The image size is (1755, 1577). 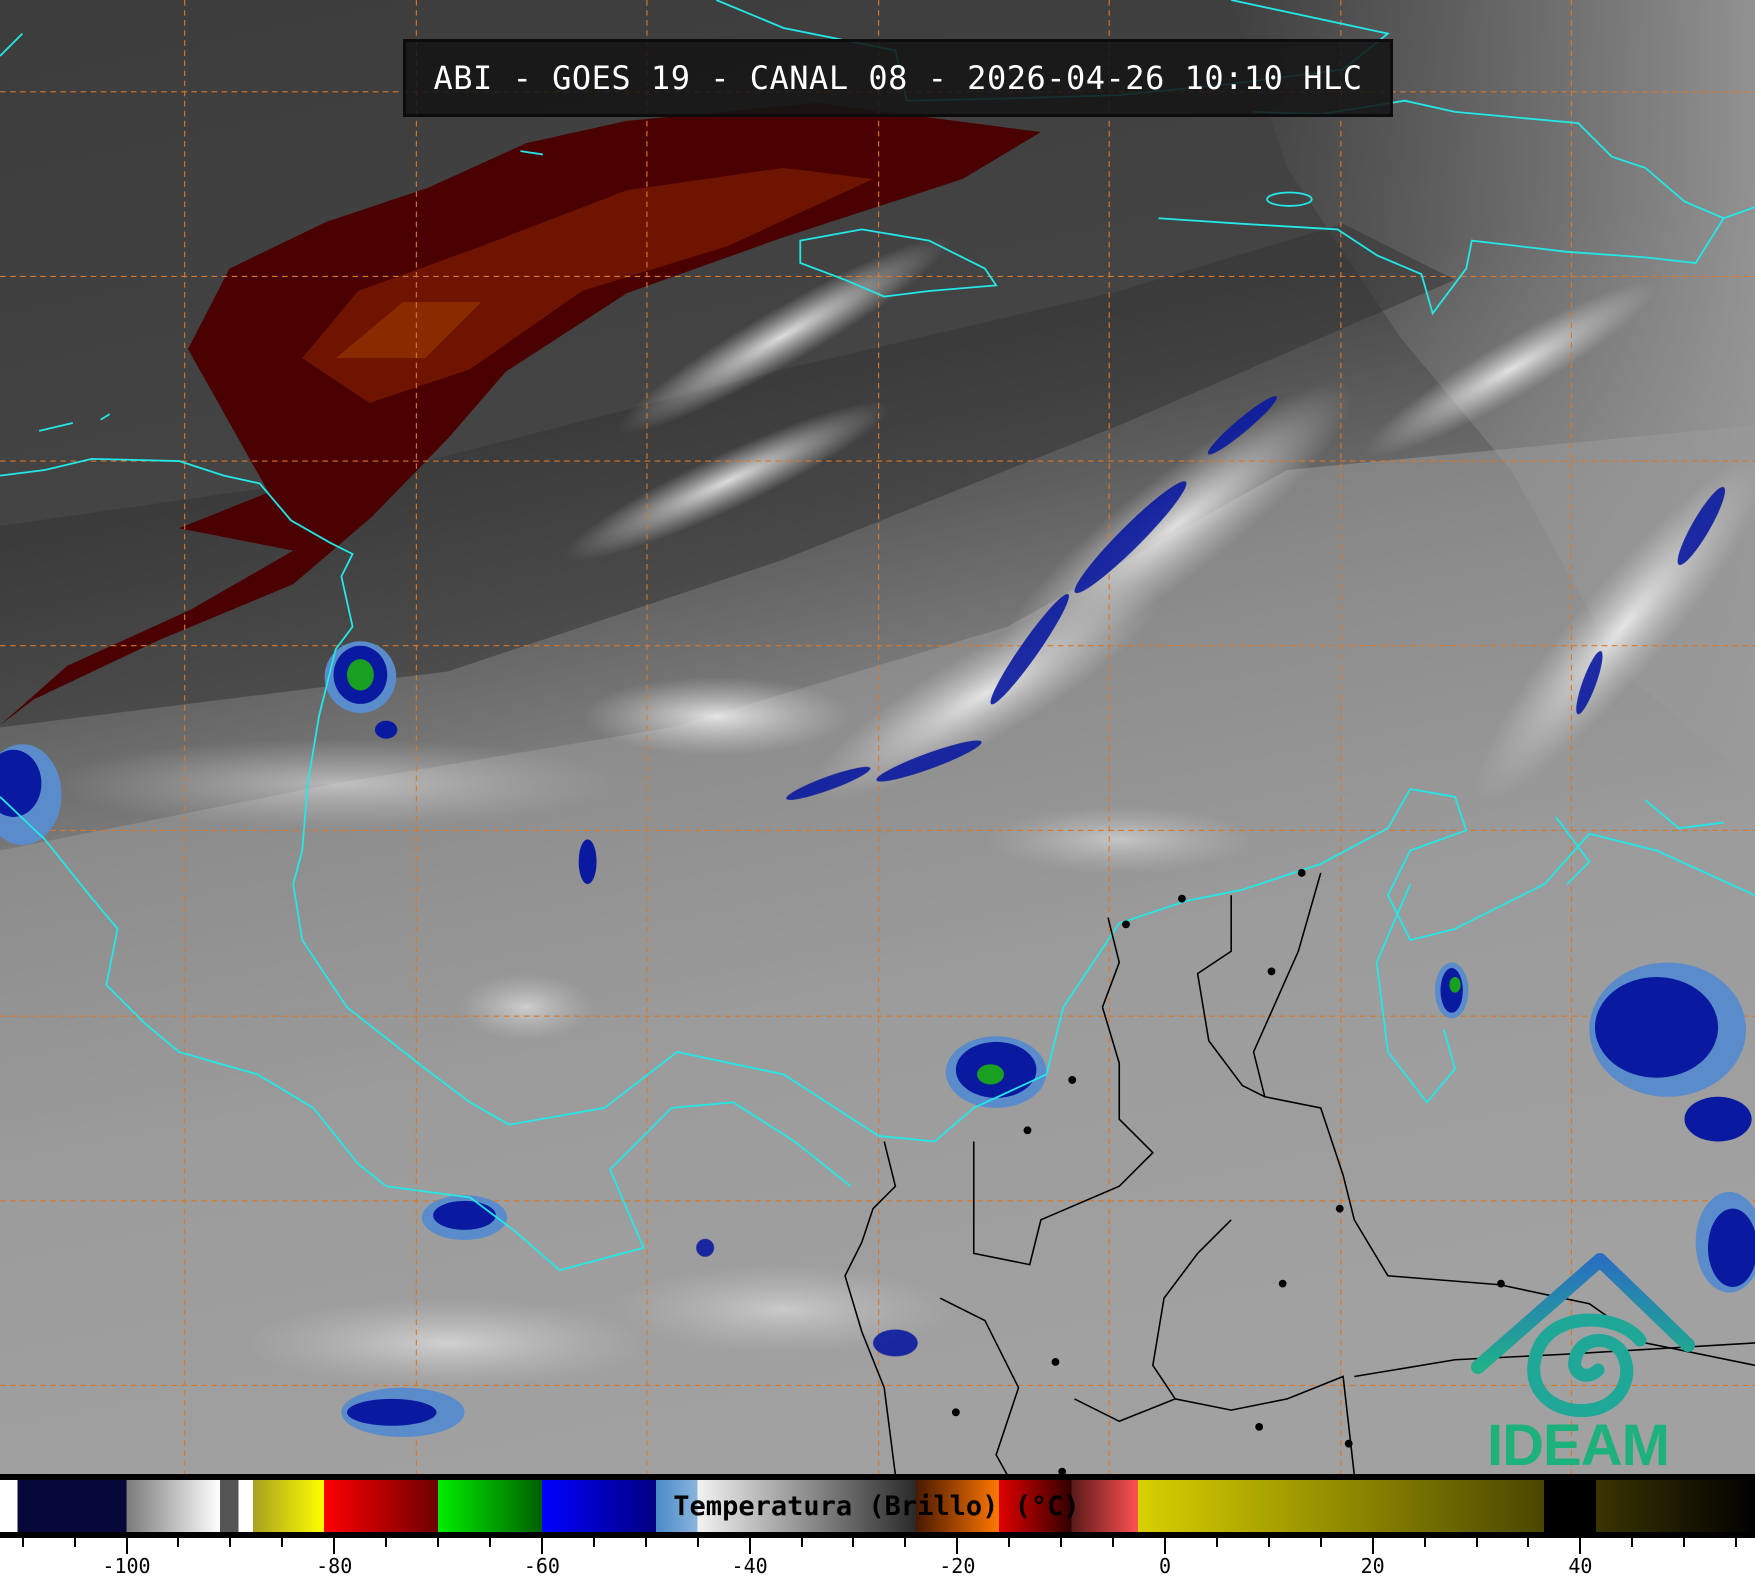 I want to click on city-markers, so click(x=1228, y=1171).